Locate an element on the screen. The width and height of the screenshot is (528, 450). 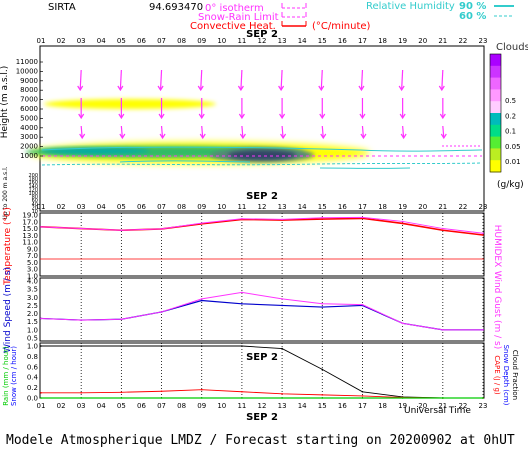
cloud-y-title: Height (m a.s.l.) is located at coordinates (5, 102).